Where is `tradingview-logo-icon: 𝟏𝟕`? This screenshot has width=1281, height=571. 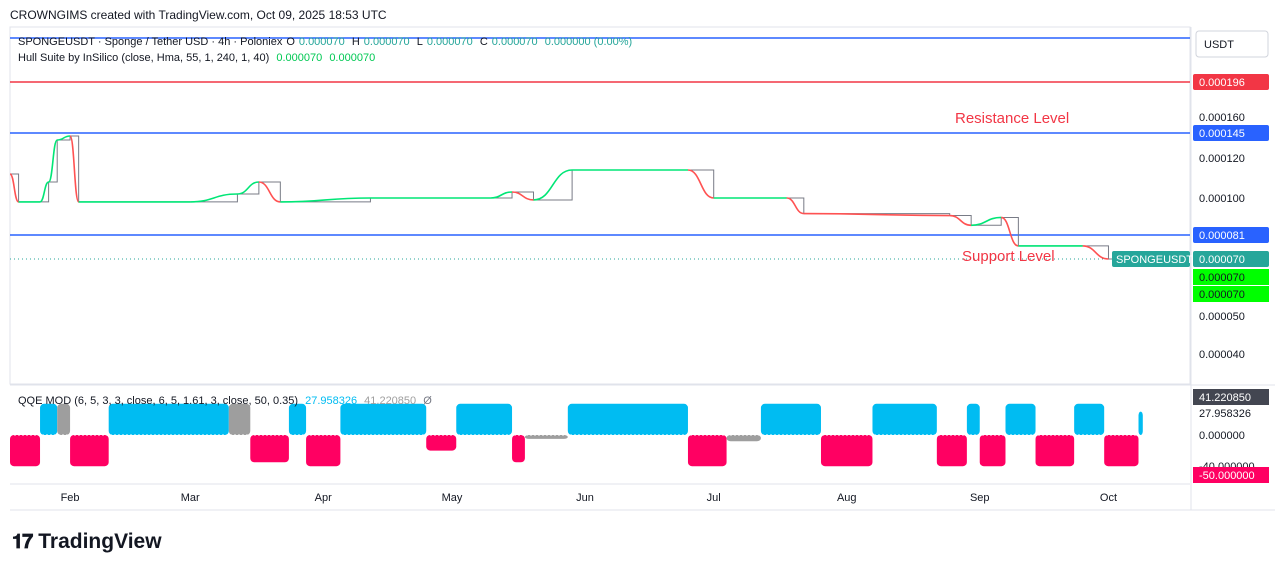
tradingview-logo-icon: 𝟏𝟕 is located at coordinates (22, 541).